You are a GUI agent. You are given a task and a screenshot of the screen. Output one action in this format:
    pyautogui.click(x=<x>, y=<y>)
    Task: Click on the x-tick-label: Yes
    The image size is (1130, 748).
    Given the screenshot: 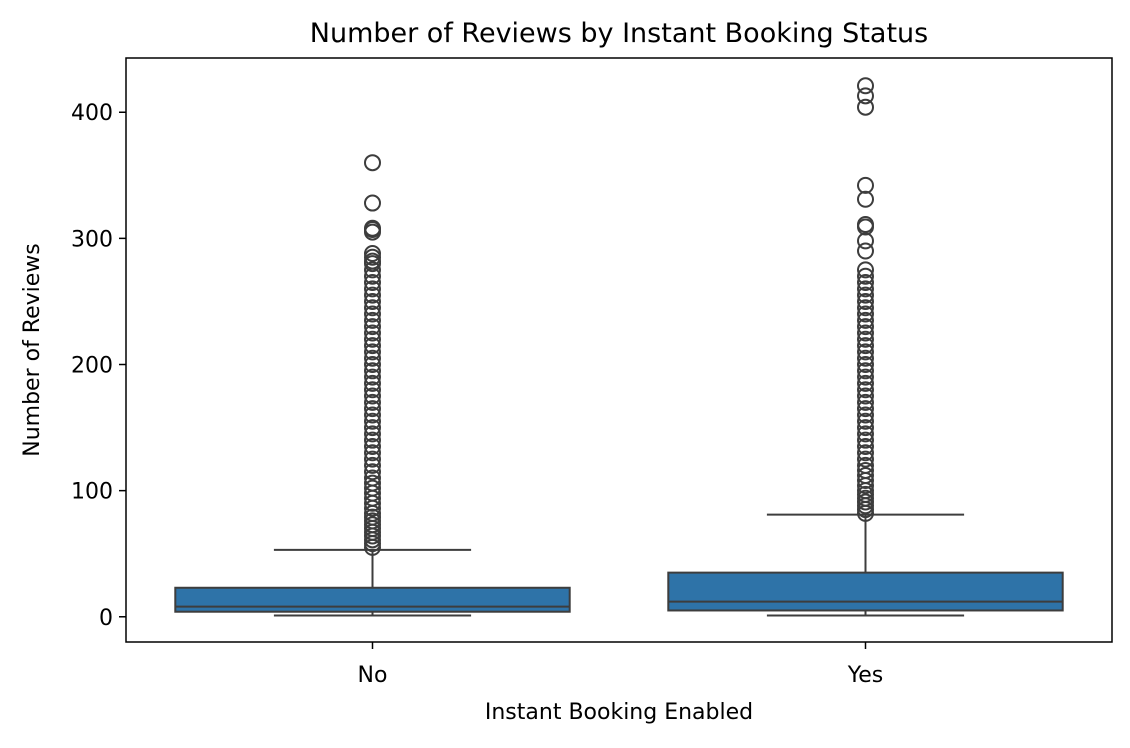 What is the action you would take?
    pyautogui.click(x=865, y=675)
    